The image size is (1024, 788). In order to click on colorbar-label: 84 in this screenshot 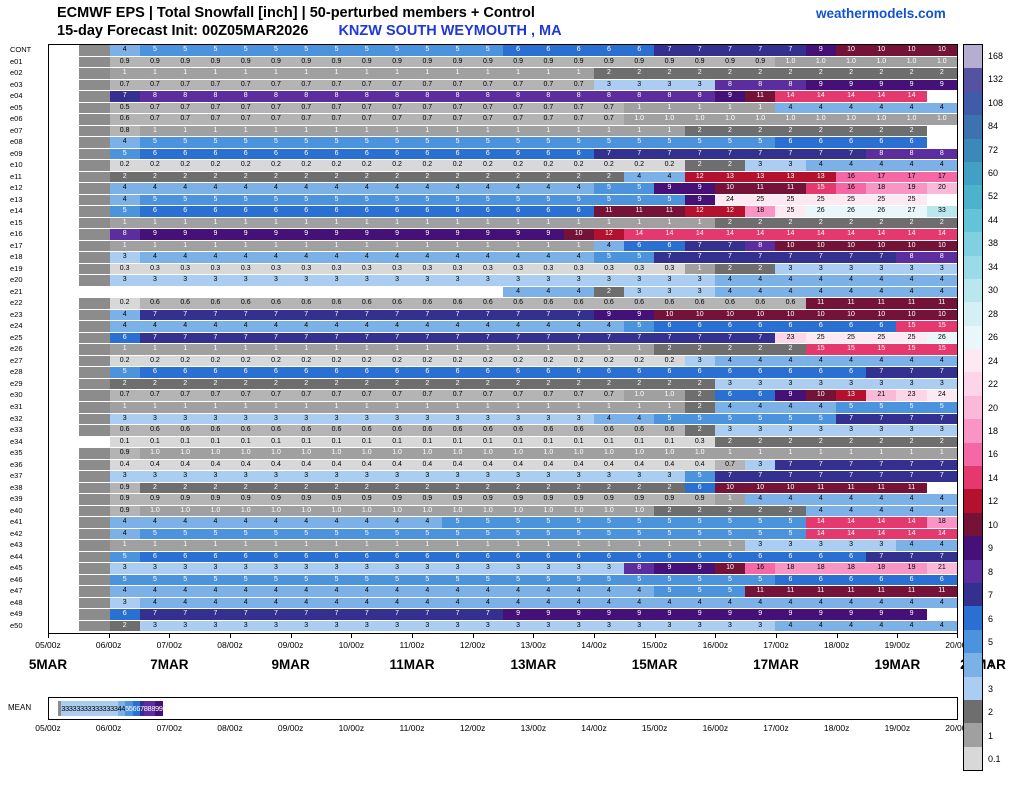, I will do `click(993, 126)`.